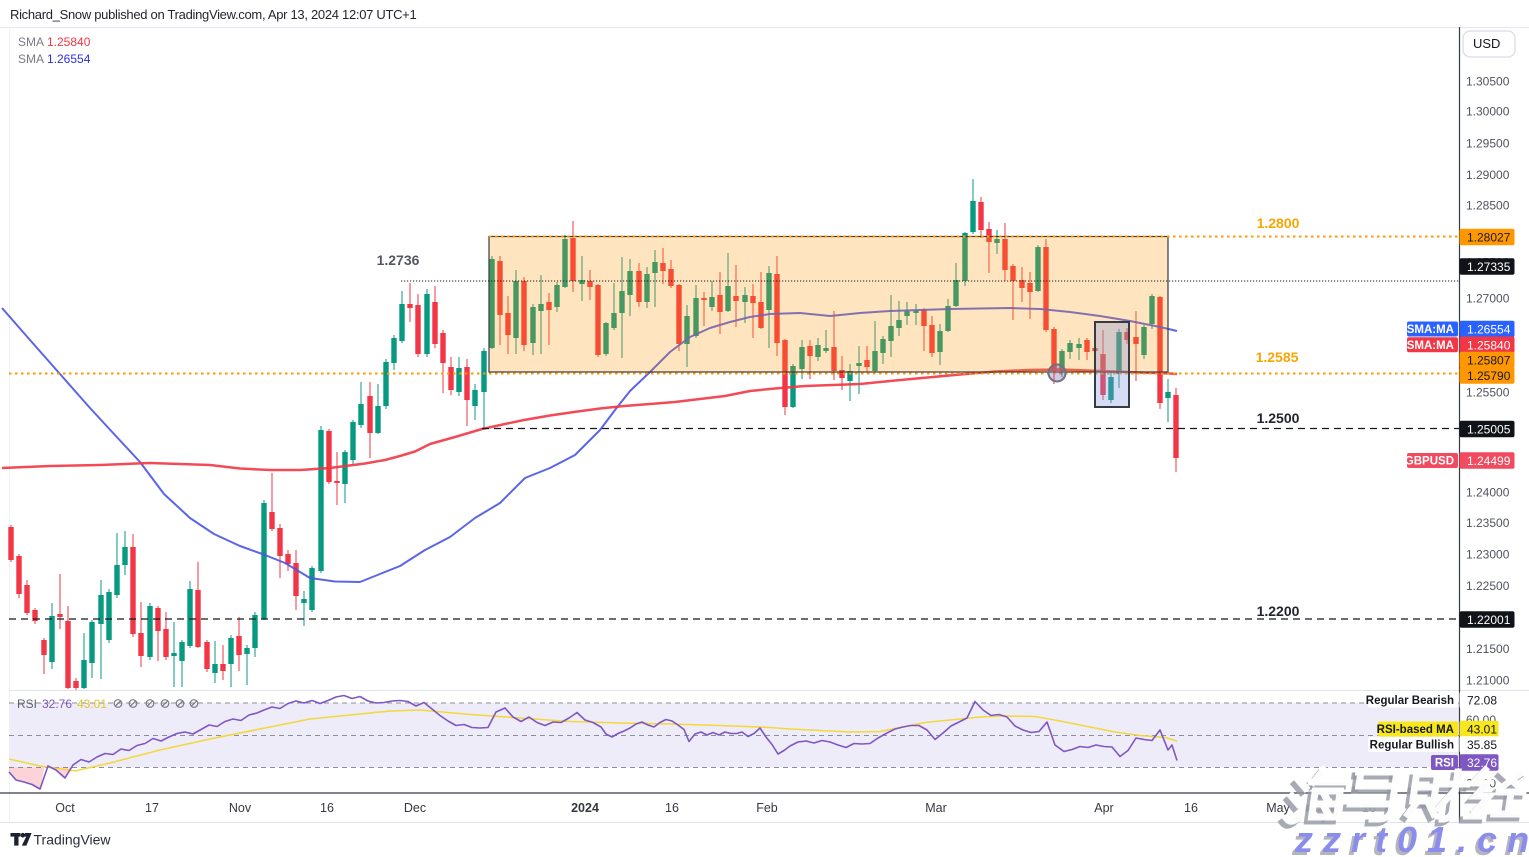 The image size is (1529, 857). What do you see at coordinates (1489, 430) in the screenshot?
I see `svg-text: 1.25005` at bounding box center [1489, 430].